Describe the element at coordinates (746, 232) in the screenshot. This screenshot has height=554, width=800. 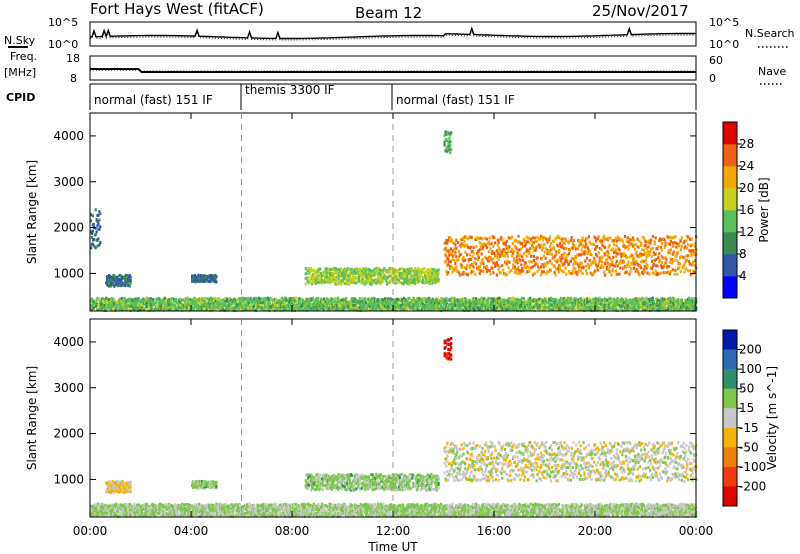
I see `colorbar-tick-label: 12` at that location.